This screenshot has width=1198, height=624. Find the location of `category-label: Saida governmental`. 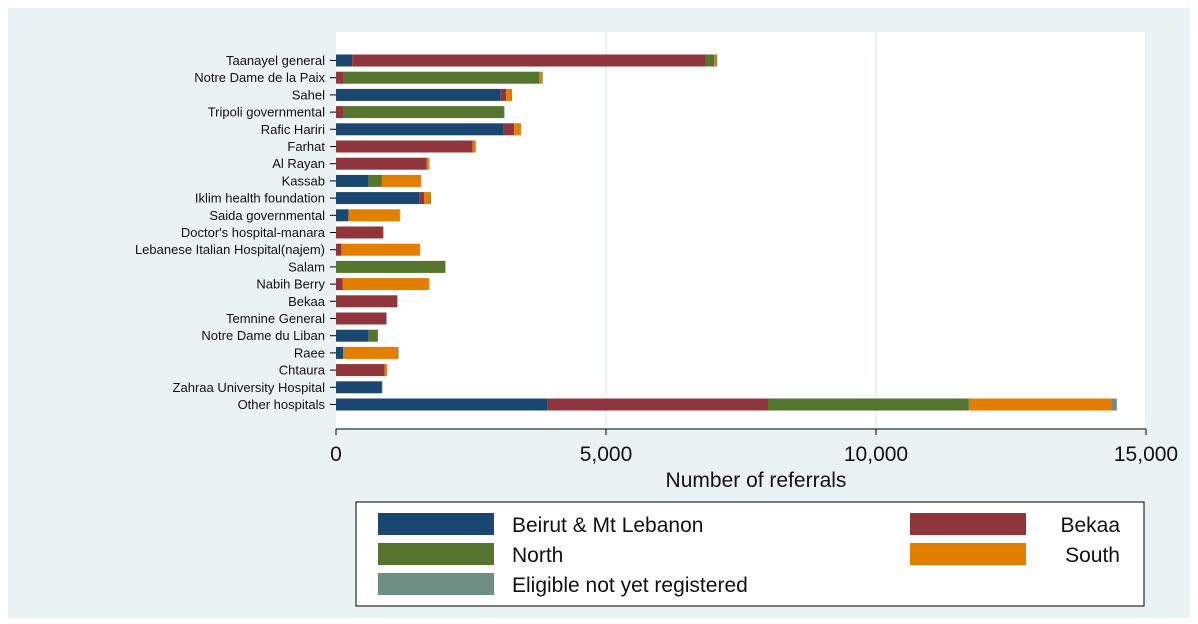

category-label: Saida governmental is located at coordinates (267, 215).